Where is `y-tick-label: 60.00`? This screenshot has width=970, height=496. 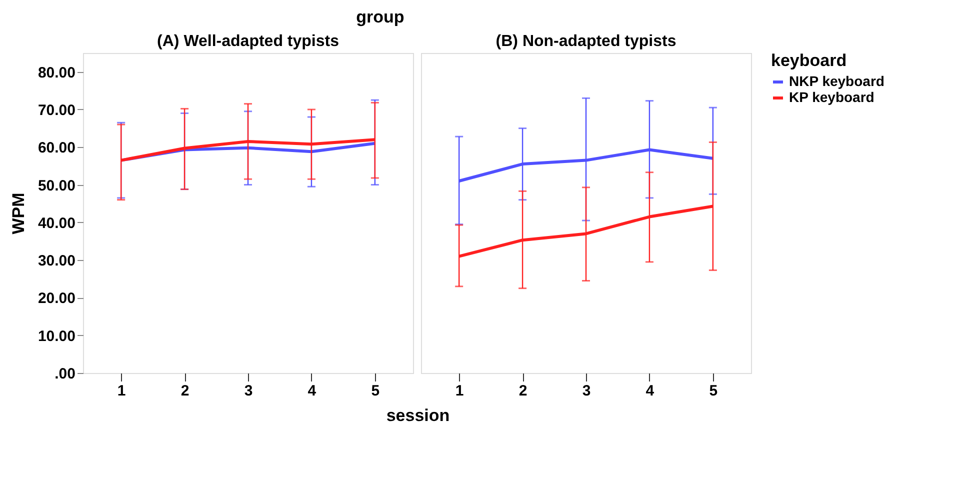 y-tick-label: 60.00 is located at coordinates (57, 148).